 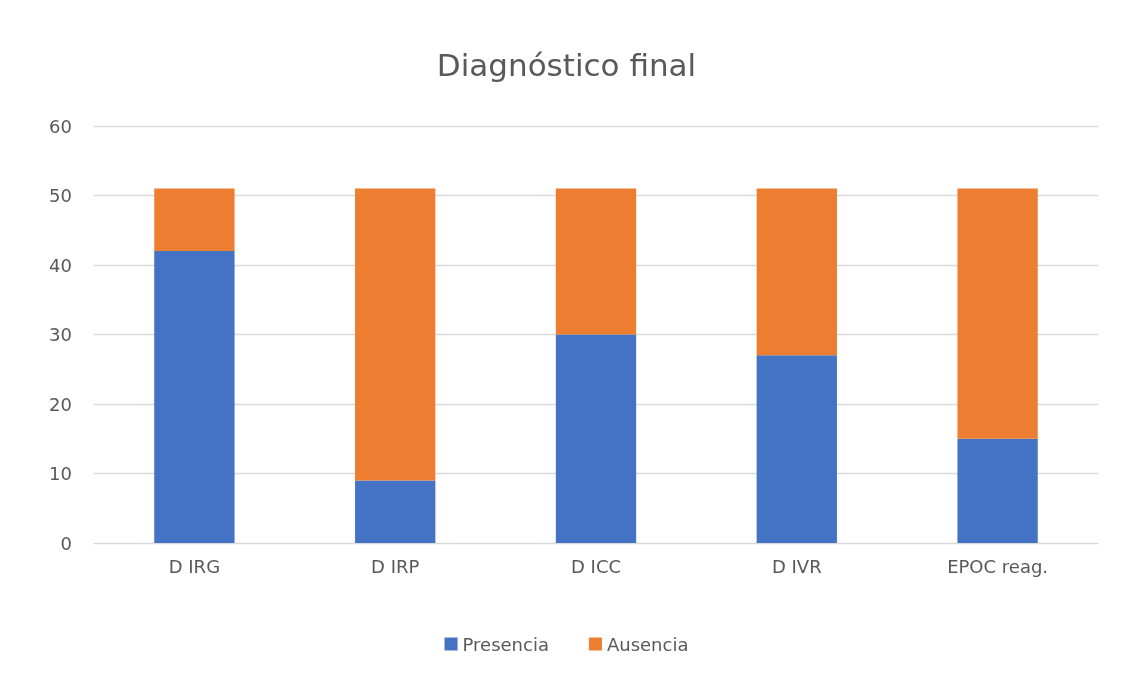 What do you see at coordinates (566, 64) in the screenshot?
I see `chart-title: Diagnóstico final` at bounding box center [566, 64].